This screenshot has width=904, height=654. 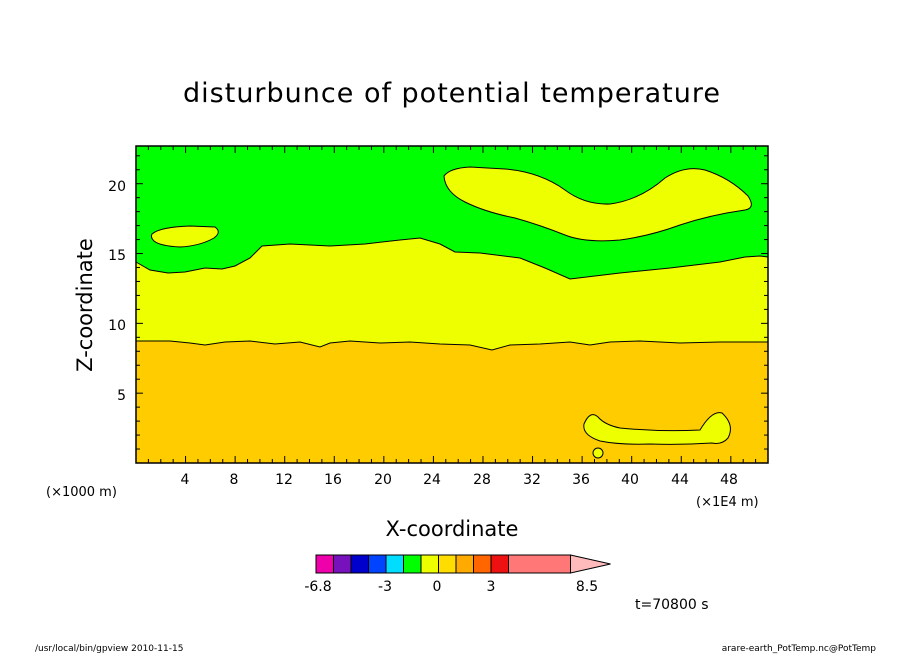 What do you see at coordinates (383, 480) in the screenshot?
I see `x-tick-label: 20` at bounding box center [383, 480].